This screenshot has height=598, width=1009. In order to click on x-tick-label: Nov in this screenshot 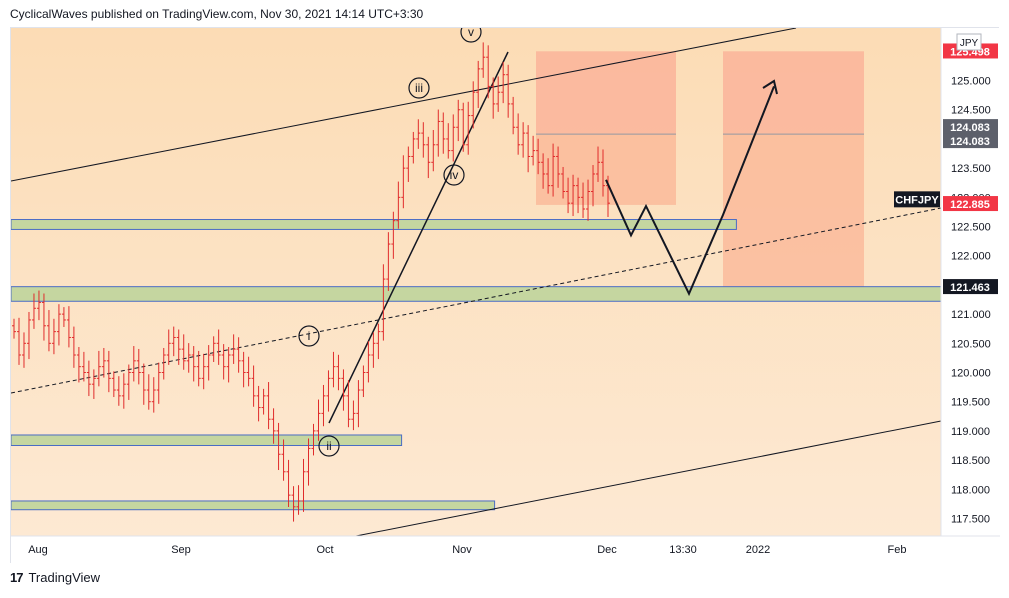, I will do `click(462, 550)`.